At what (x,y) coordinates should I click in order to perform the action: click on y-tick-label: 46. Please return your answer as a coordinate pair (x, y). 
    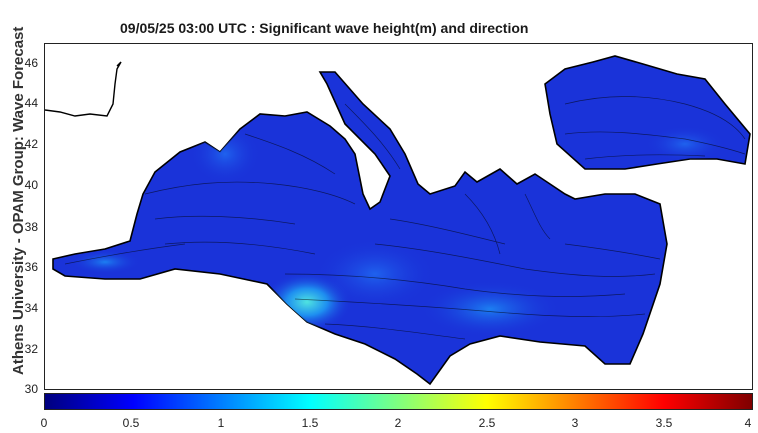
    Looking at the image, I should click on (31, 63).